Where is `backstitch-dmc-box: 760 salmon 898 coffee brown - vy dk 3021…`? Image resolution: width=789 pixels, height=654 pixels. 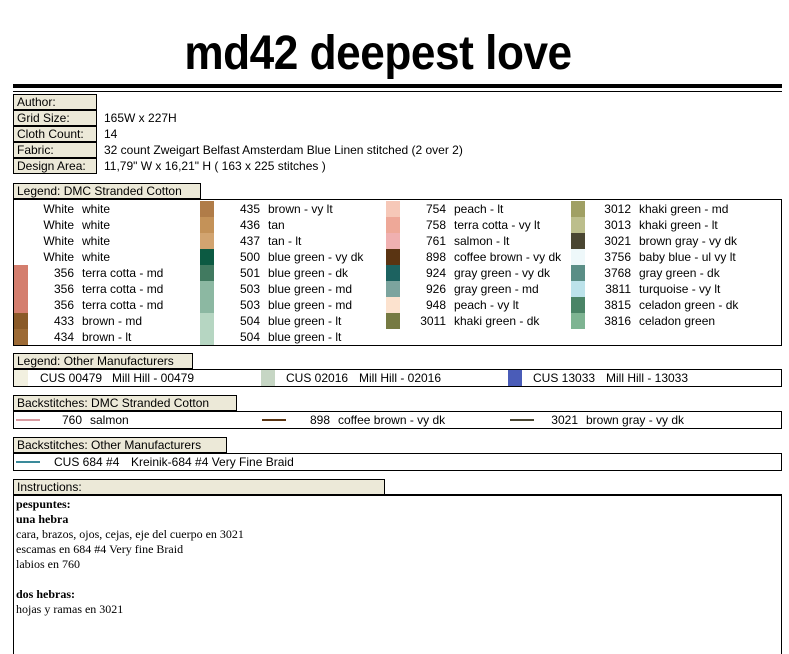
backstitch-dmc-box: 760 salmon 898 coffee brown - vy dk 3021… is located at coordinates (397, 420).